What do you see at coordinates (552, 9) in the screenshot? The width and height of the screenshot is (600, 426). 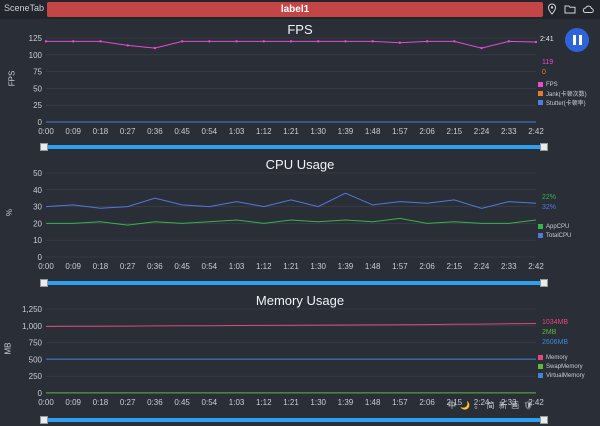 I see `location-icon` at bounding box center [552, 9].